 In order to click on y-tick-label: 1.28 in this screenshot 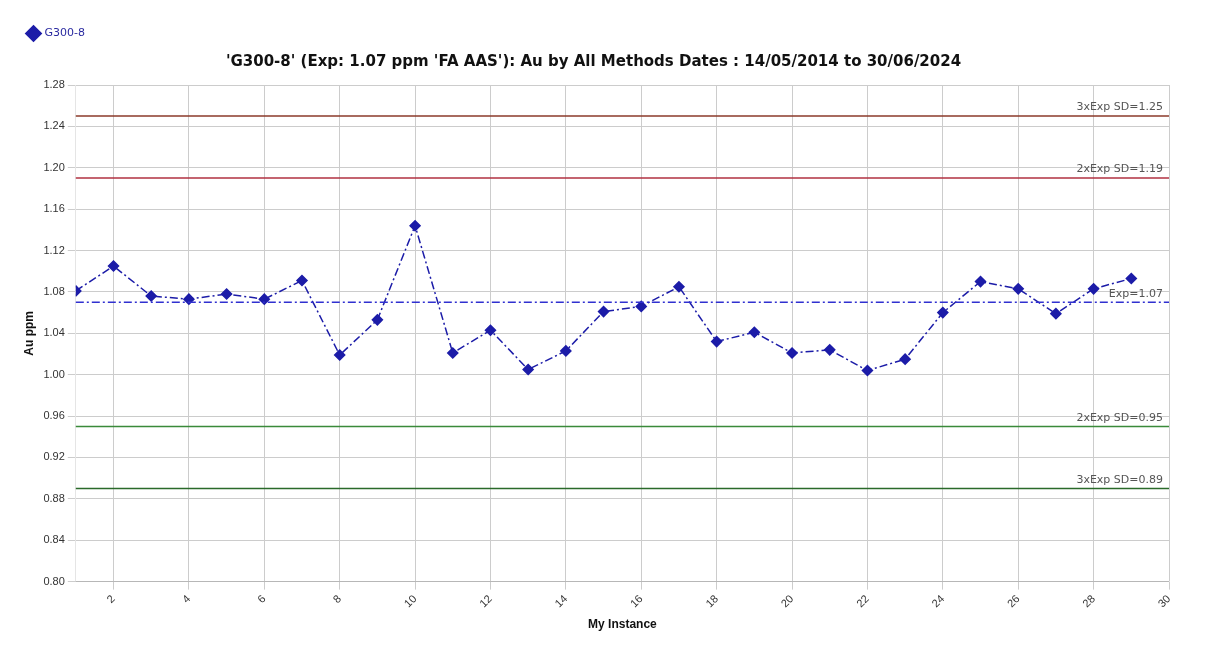, I will do `click(54, 84)`.